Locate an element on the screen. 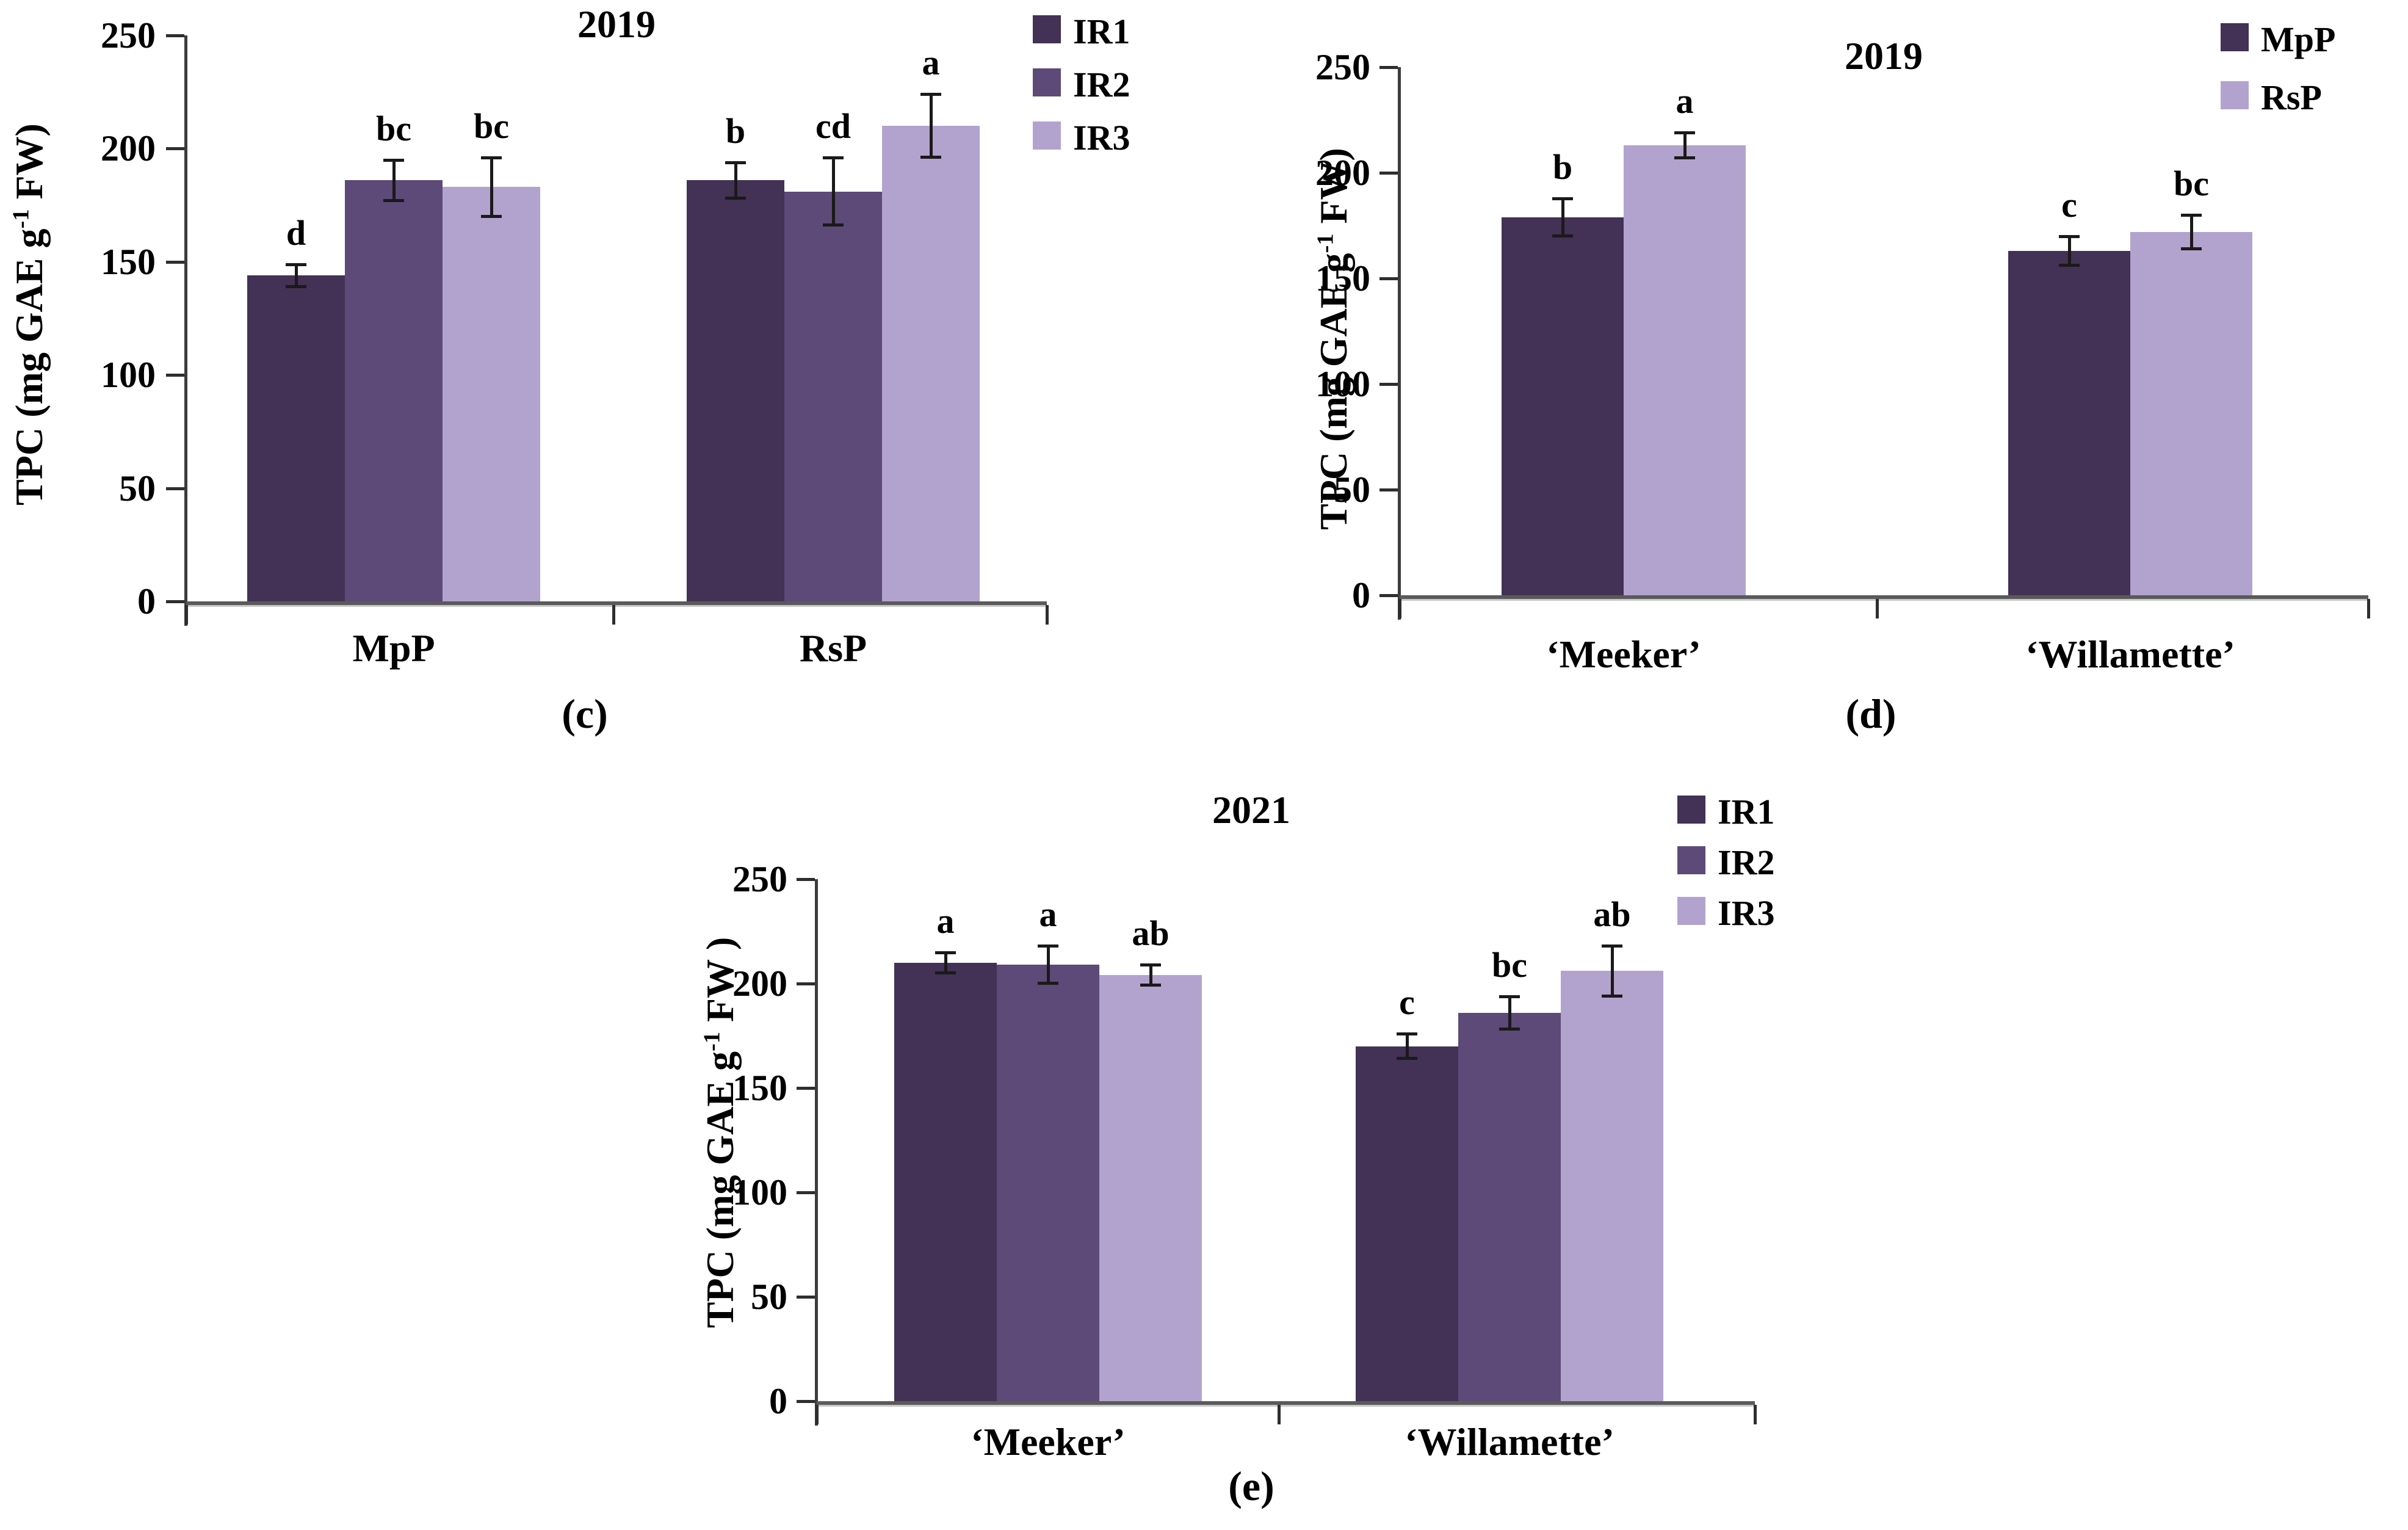 The image size is (2408, 1530). bar-RsP-group2 is located at coordinates (2191, 413).